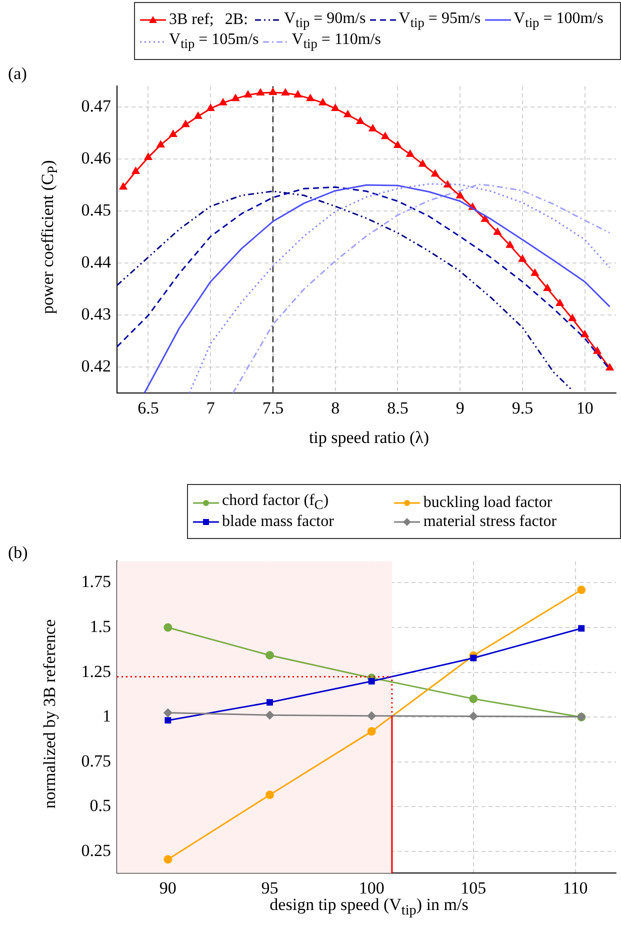 The width and height of the screenshot is (621, 927). I want to click on x-tick-label: 7.5, so click(273, 408).